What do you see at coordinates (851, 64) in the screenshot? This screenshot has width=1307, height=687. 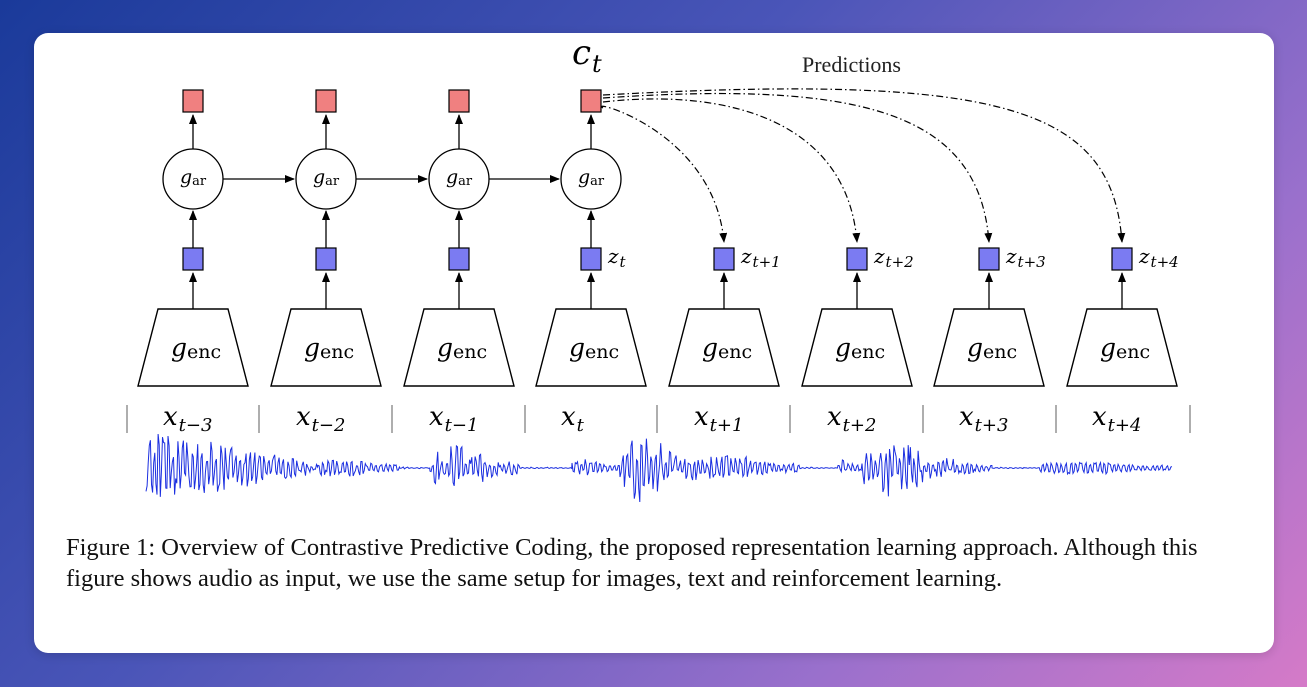 I see `predictions-label: Predictions` at bounding box center [851, 64].